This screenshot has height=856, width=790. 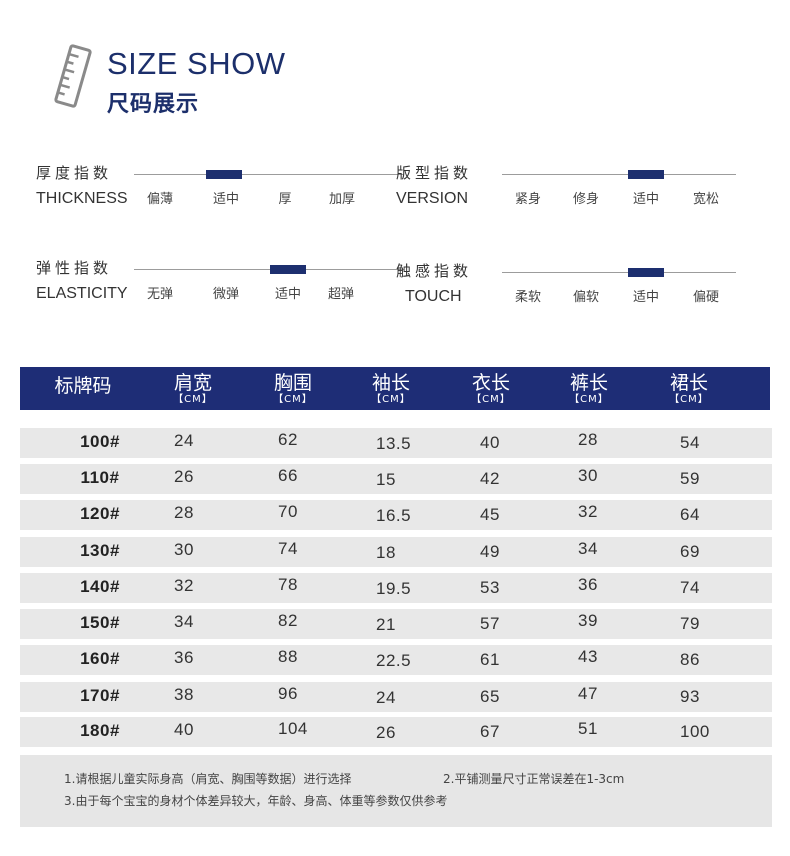 I want to click on scale-option: 修身, so click(x=585, y=199).